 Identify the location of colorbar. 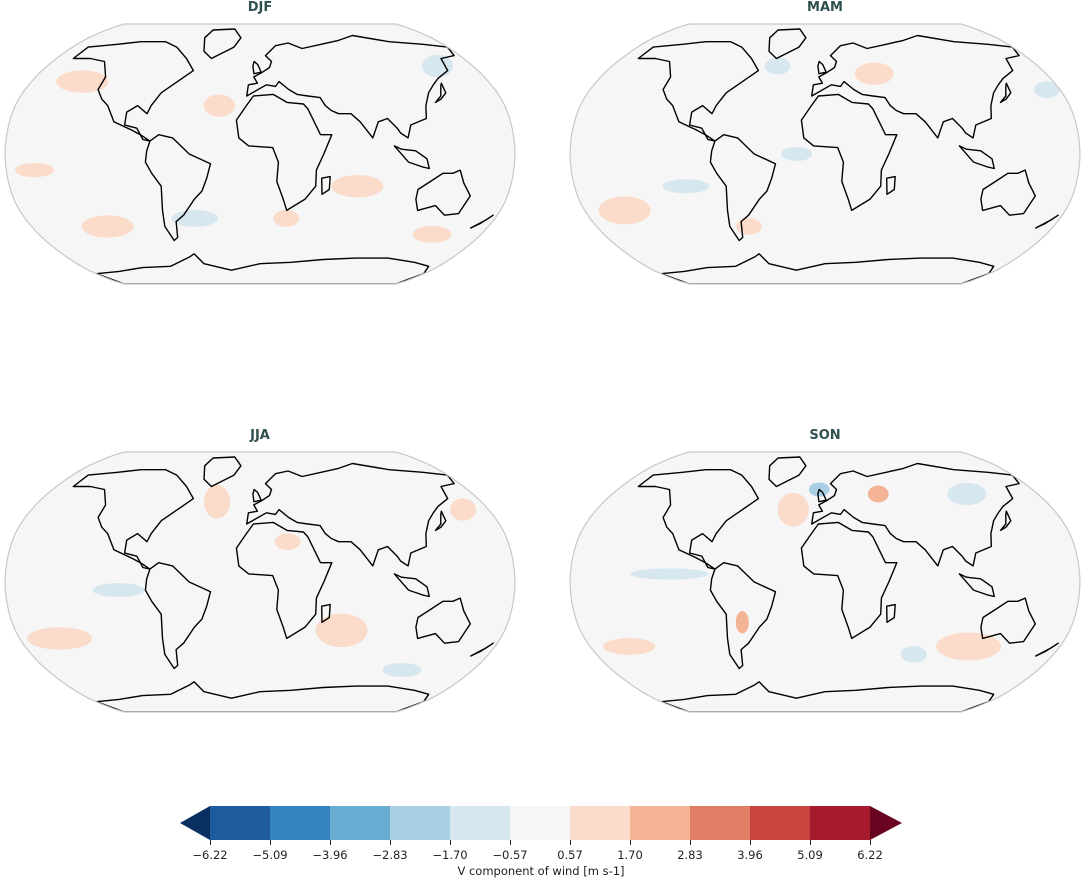
(541, 823).